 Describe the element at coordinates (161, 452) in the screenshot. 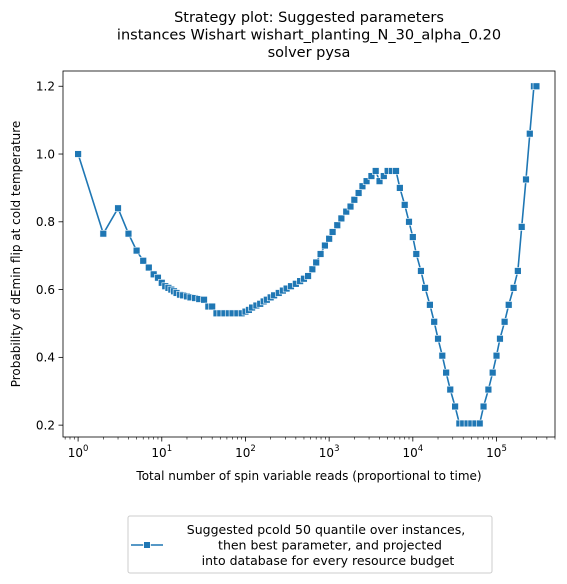

I see `x-tick-label: 10¹` at that location.